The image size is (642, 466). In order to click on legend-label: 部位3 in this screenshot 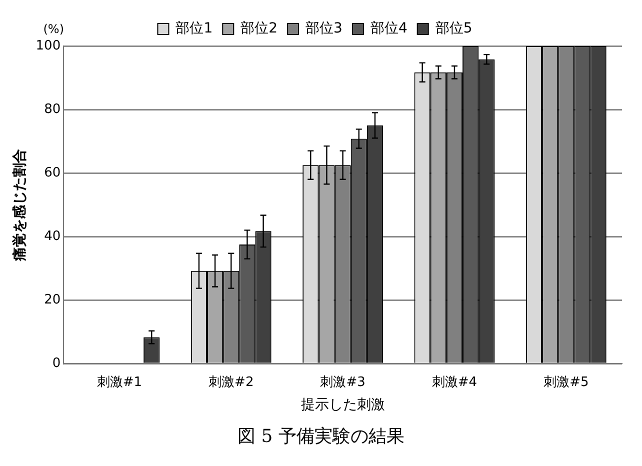, I will do `click(324, 28)`.